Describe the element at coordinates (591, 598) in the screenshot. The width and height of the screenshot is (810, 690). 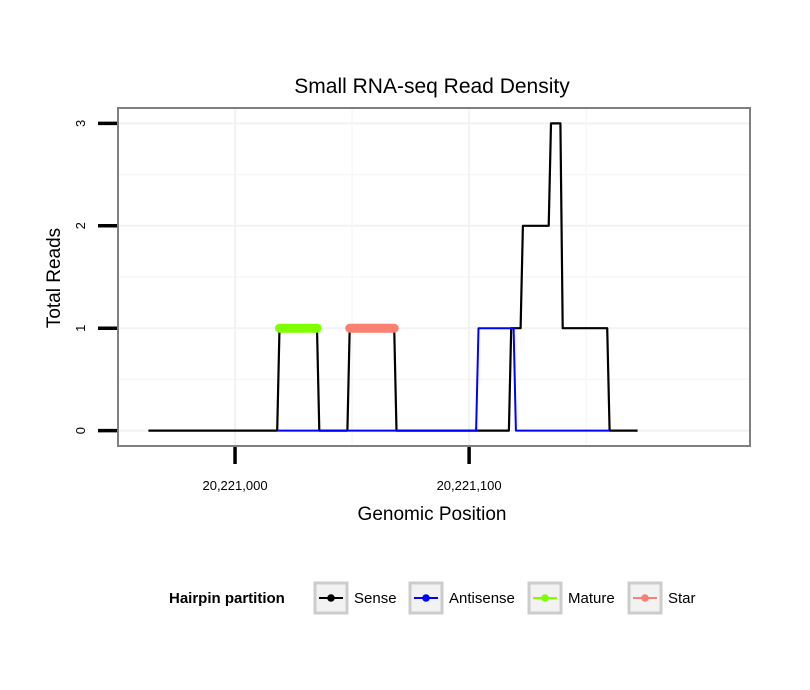
I see `legend-label: Mature` at that location.